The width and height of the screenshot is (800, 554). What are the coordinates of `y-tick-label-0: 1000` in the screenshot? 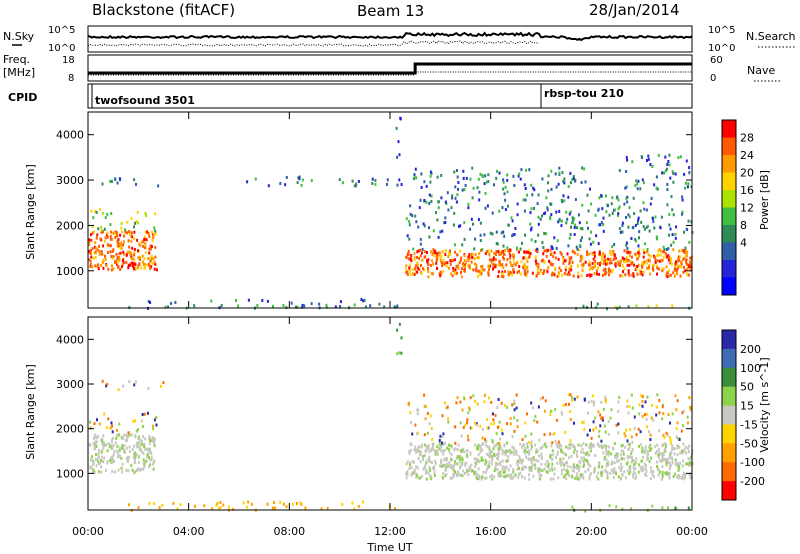 It's located at (70, 473).